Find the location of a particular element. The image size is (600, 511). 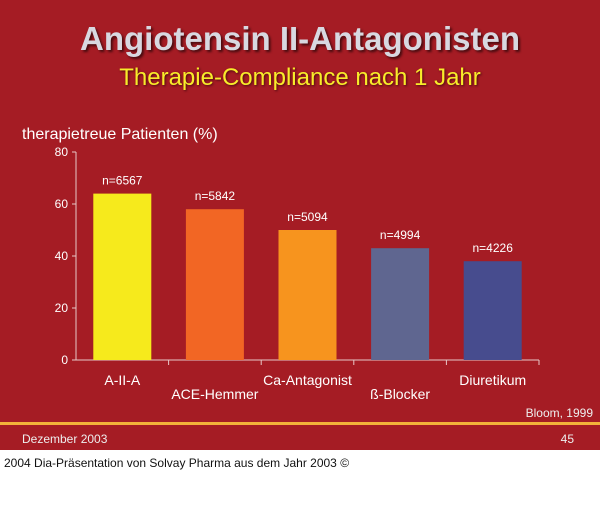

y-tick-label: 20 is located at coordinates (62, 308).